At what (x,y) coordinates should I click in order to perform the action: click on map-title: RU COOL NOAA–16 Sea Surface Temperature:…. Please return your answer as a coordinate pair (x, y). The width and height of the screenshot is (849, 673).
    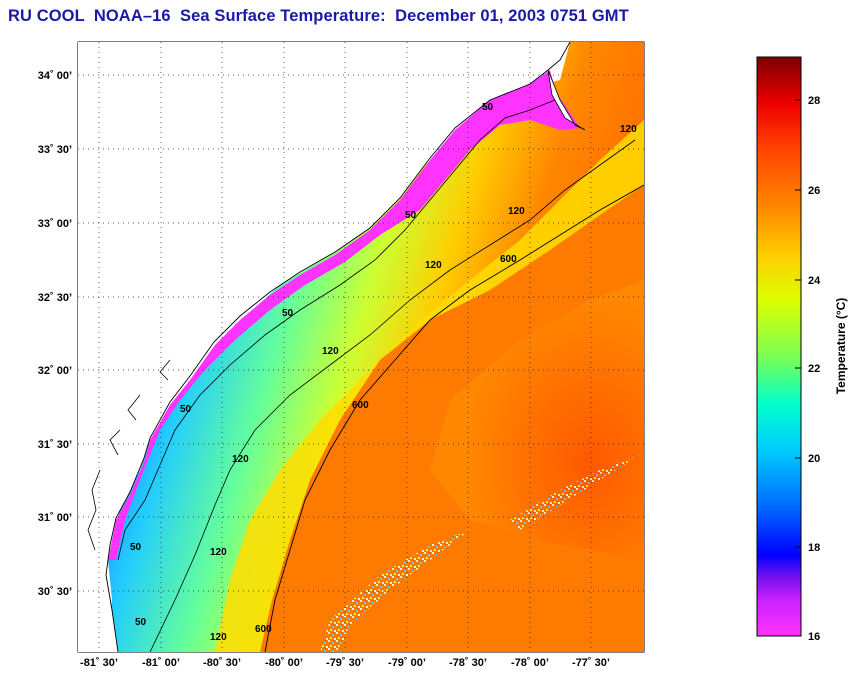
    Looking at the image, I should click on (318, 16).